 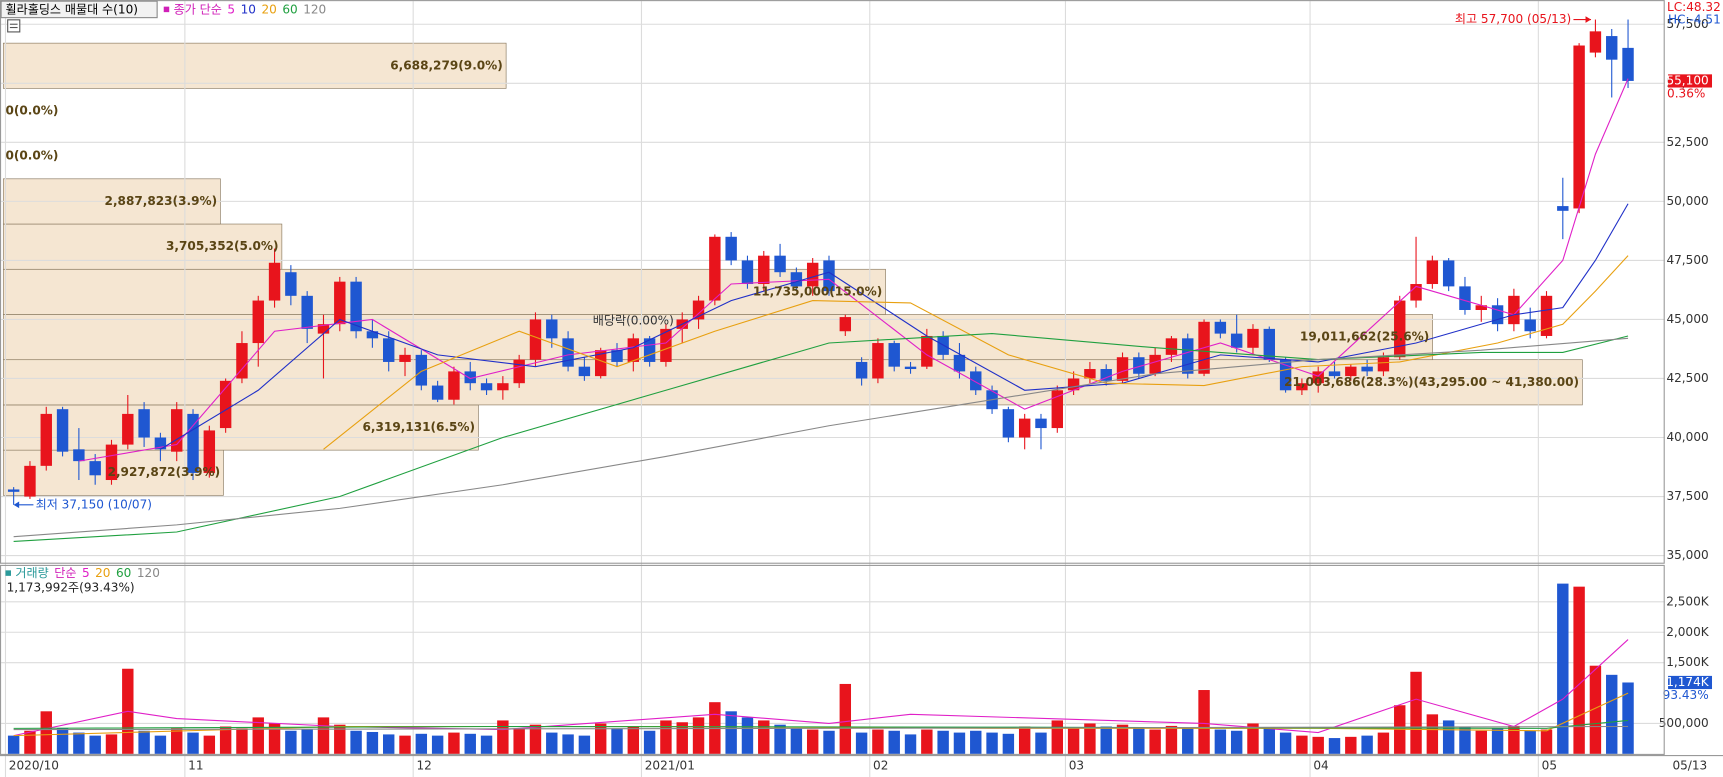 What do you see at coordinates (1687, 260) in the screenshot?
I see `y-tick-label: 47,500` at bounding box center [1687, 260].